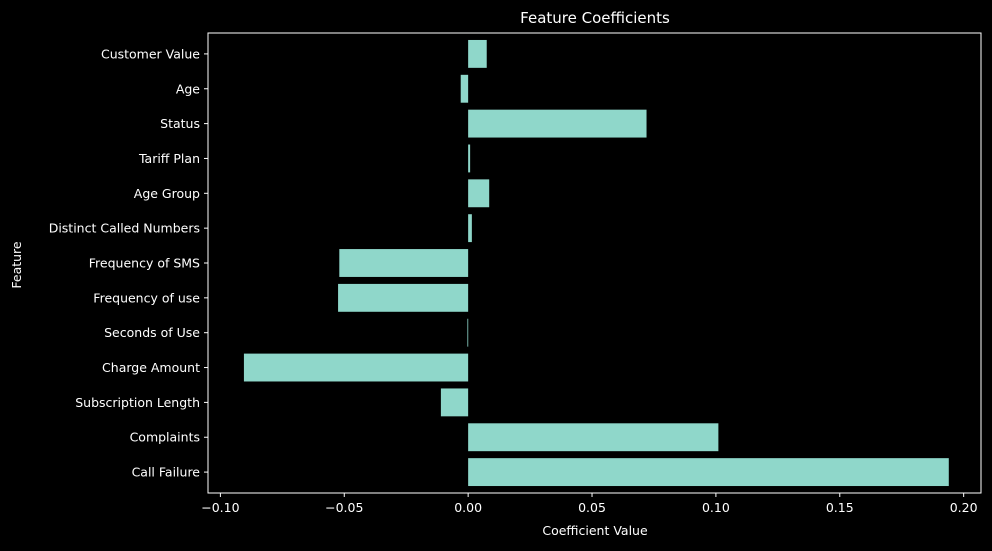  What do you see at coordinates (840, 507) in the screenshot?
I see `x-tick-label: 0.15` at bounding box center [840, 507].